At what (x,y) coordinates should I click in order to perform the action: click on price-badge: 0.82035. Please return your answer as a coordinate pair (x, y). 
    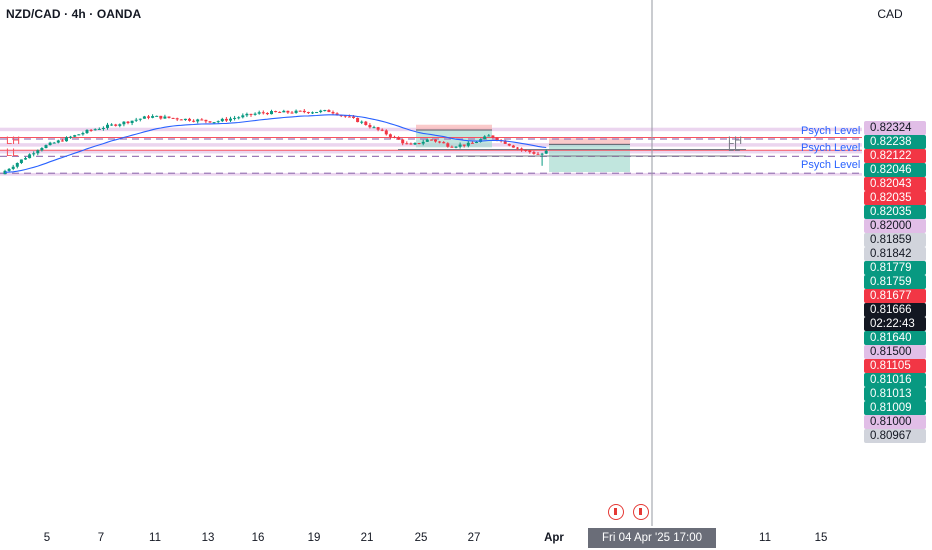
    Looking at the image, I should click on (895, 211).